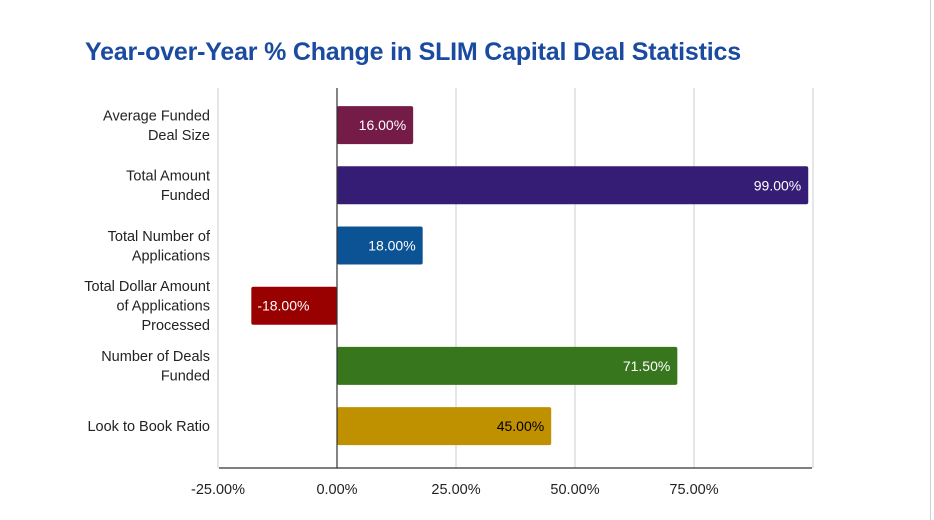  What do you see at coordinates (156, 126) in the screenshot?
I see `category-label-1: Average Funded Deal Size` at bounding box center [156, 126].